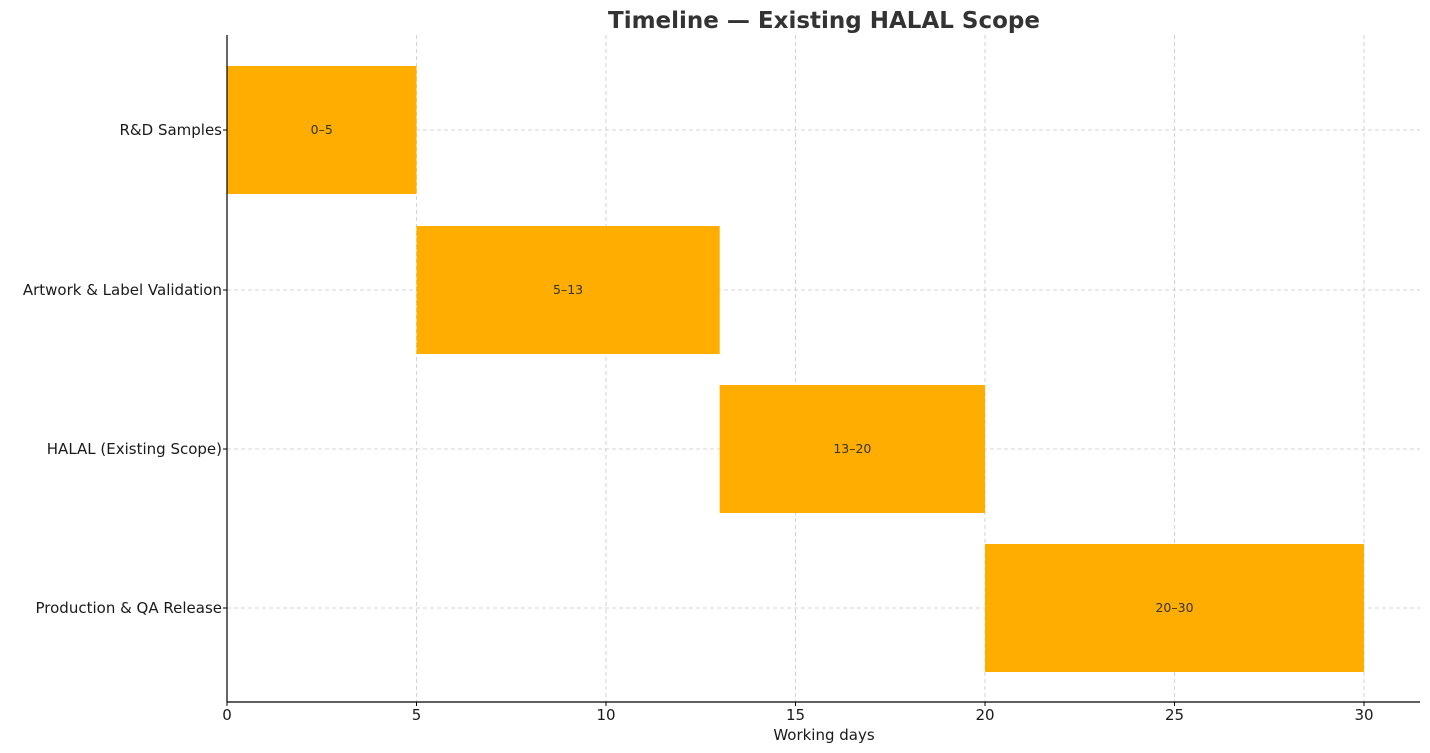 The width and height of the screenshot is (1430, 753). I want to click on x-tick-label: 30, so click(1363, 715).